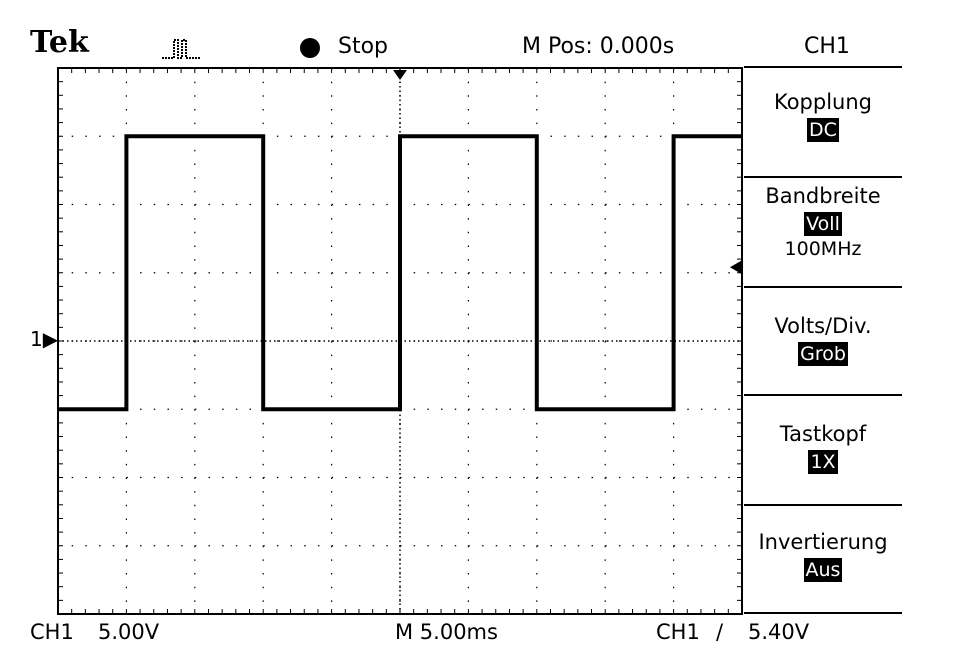 Image resolution: width=953 pixels, height=670 pixels. I want to click on menu-item-value: 1X, so click(822, 462).